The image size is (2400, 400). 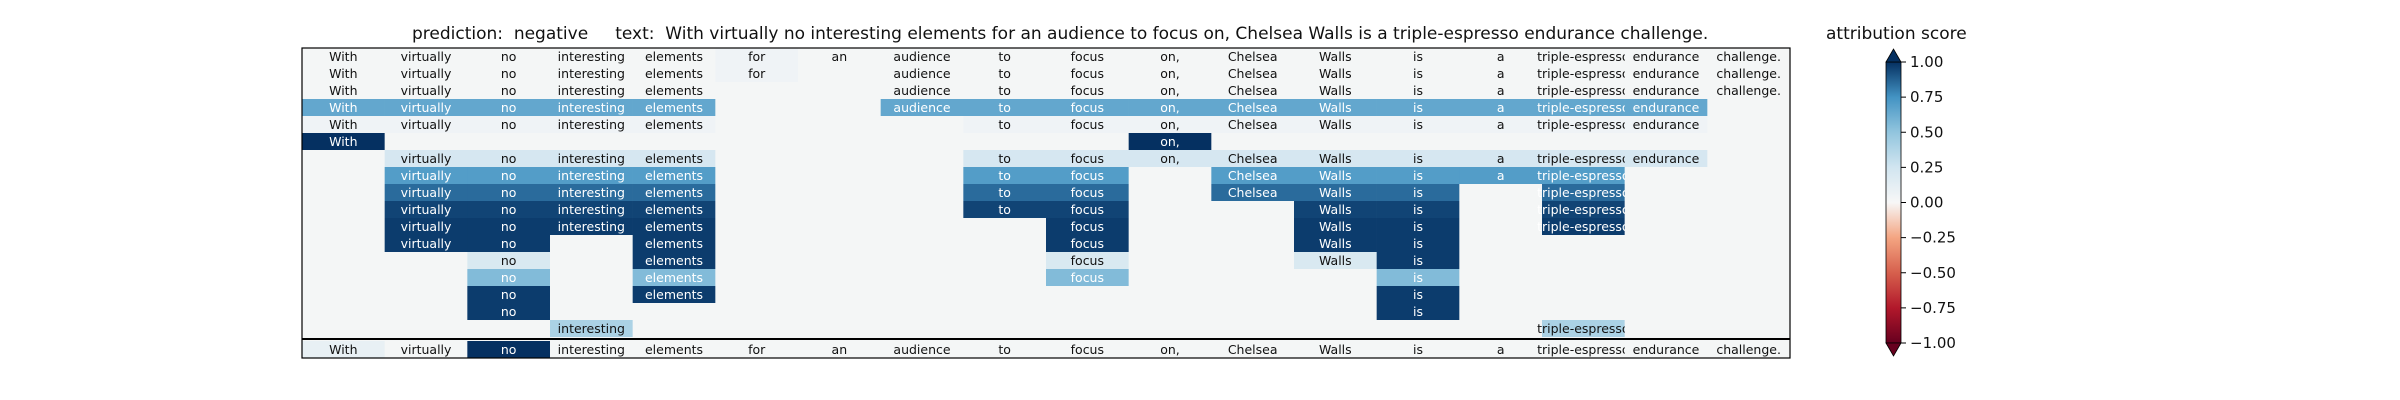 I want to click on token-label: no, so click(x=509, y=90).